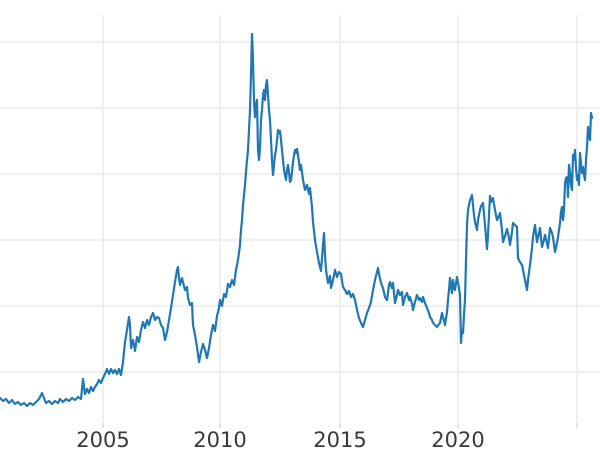 The width and height of the screenshot is (600, 450). What do you see at coordinates (340, 425) in the screenshot?
I see `x-axis-ticks` at bounding box center [340, 425].